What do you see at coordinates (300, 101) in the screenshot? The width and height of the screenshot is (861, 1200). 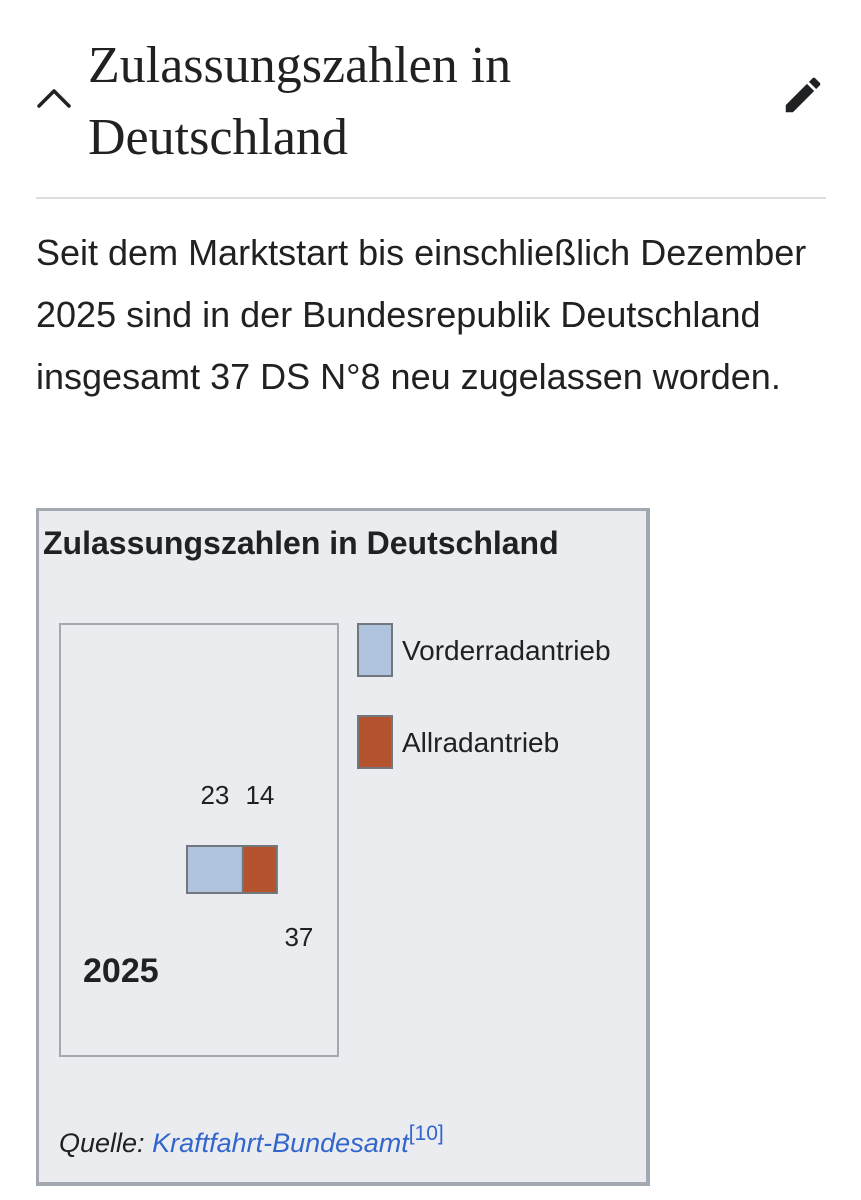 I see `section-title: Zulassungszahlen in Deutschland` at bounding box center [300, 101].